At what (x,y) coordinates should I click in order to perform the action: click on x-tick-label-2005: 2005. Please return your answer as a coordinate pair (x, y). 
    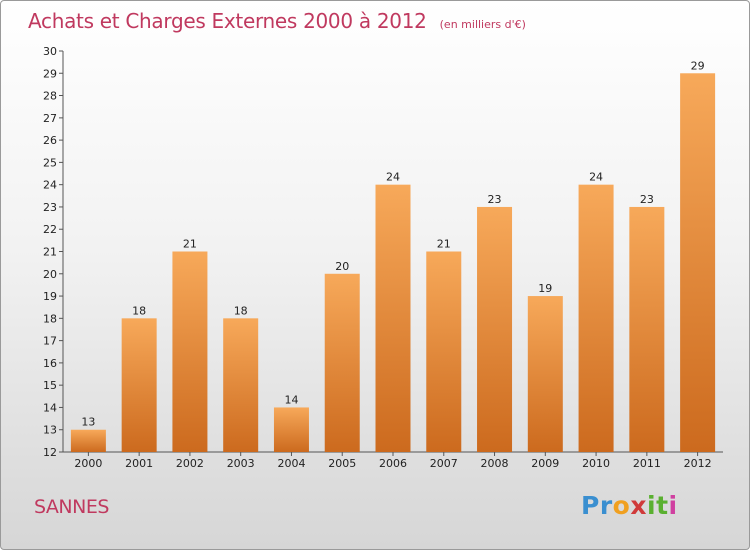
    Looking at the image, I should click on (342, 463).